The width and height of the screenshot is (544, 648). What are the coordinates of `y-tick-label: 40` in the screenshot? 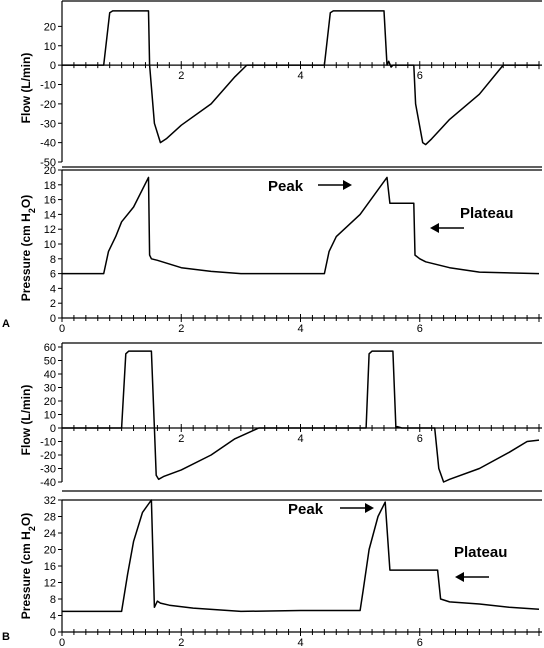 It's located at (50, 375).